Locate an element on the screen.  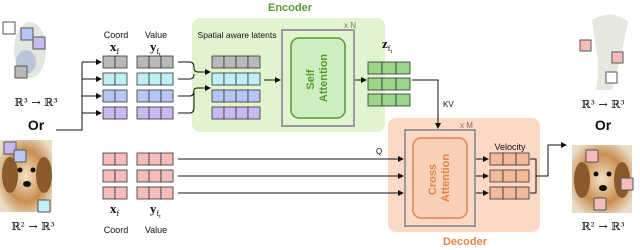
right-top-mapping: ℝ³ → ℝ³ is located at coordinates (602, 104).